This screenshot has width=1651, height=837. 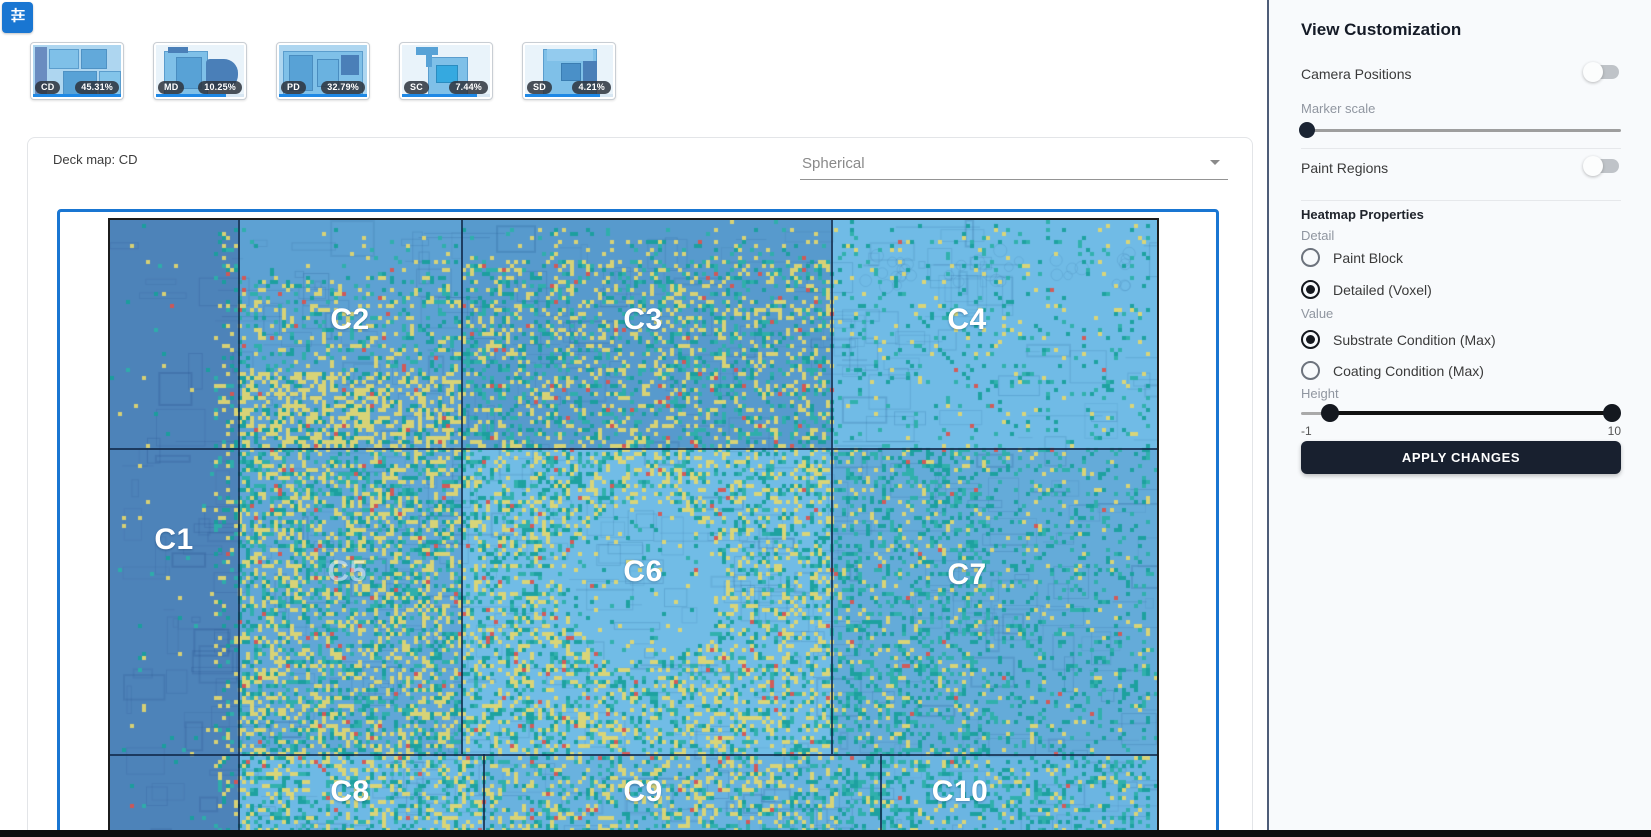 I want to click on paint-regions-label: Paint Regions, so click(x=1345, y=168).